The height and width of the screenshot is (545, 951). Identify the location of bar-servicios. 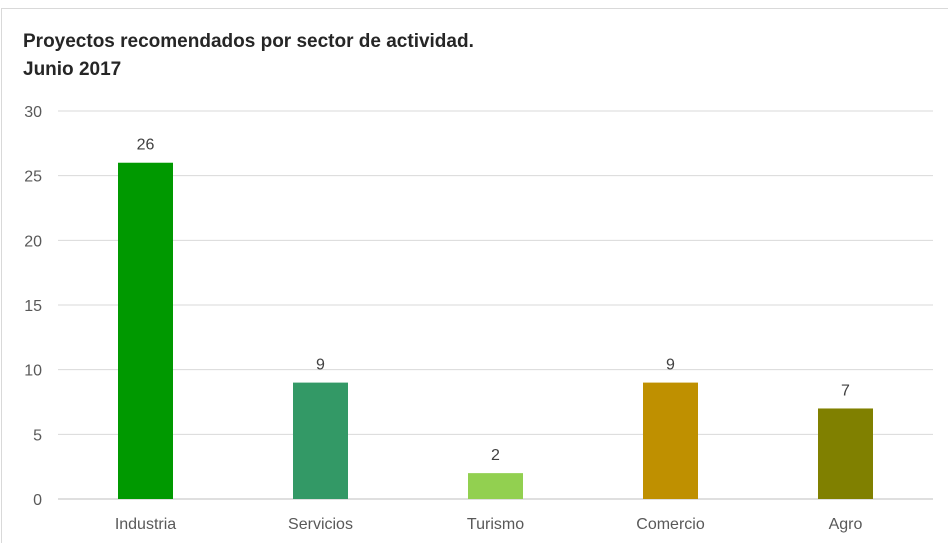
(320, 440).